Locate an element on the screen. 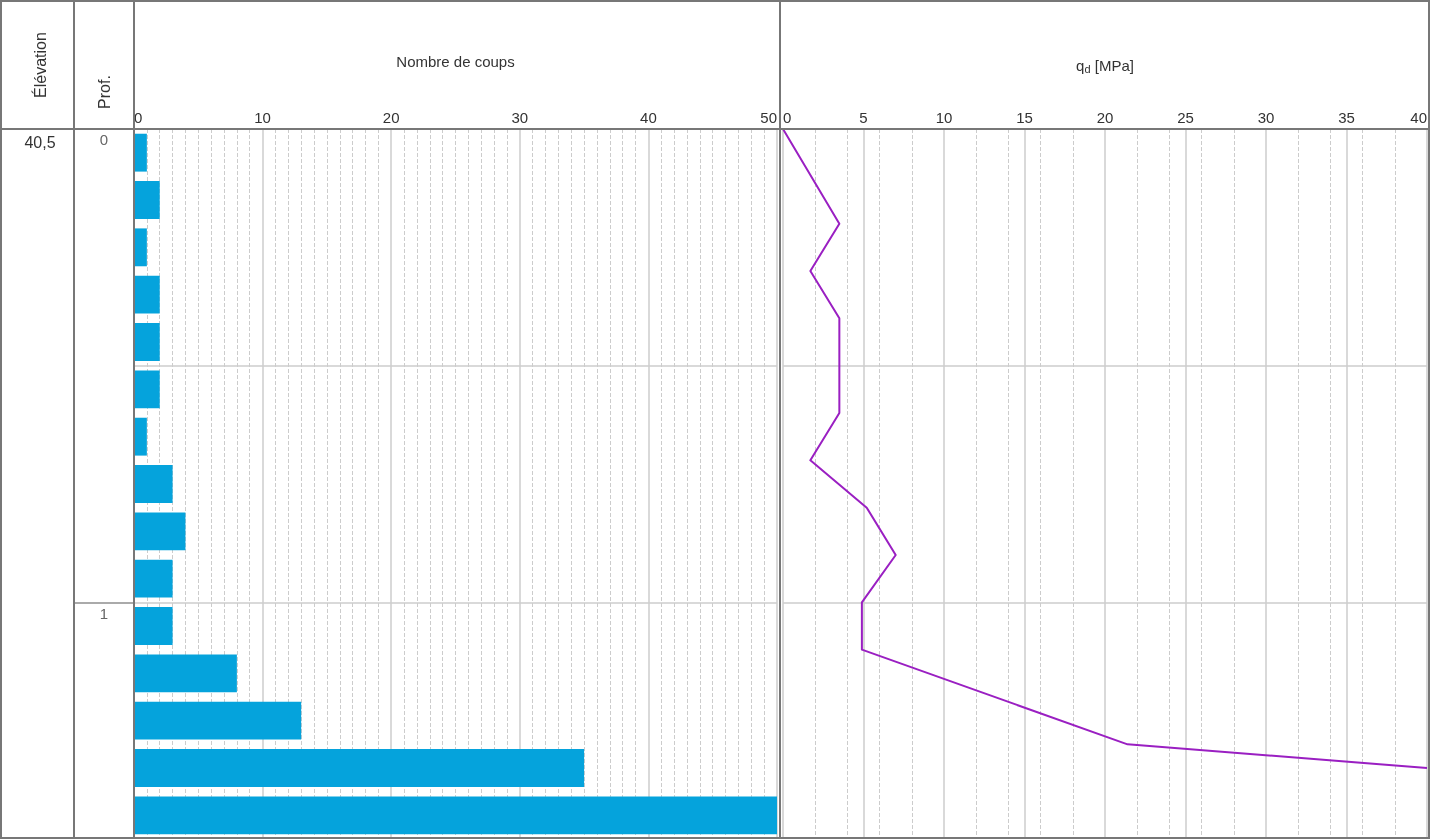 Image resolution: width=1430 pixels, height=839 pixels. x-axis-title: Nombre de coups is located at coordinates (455, 61).